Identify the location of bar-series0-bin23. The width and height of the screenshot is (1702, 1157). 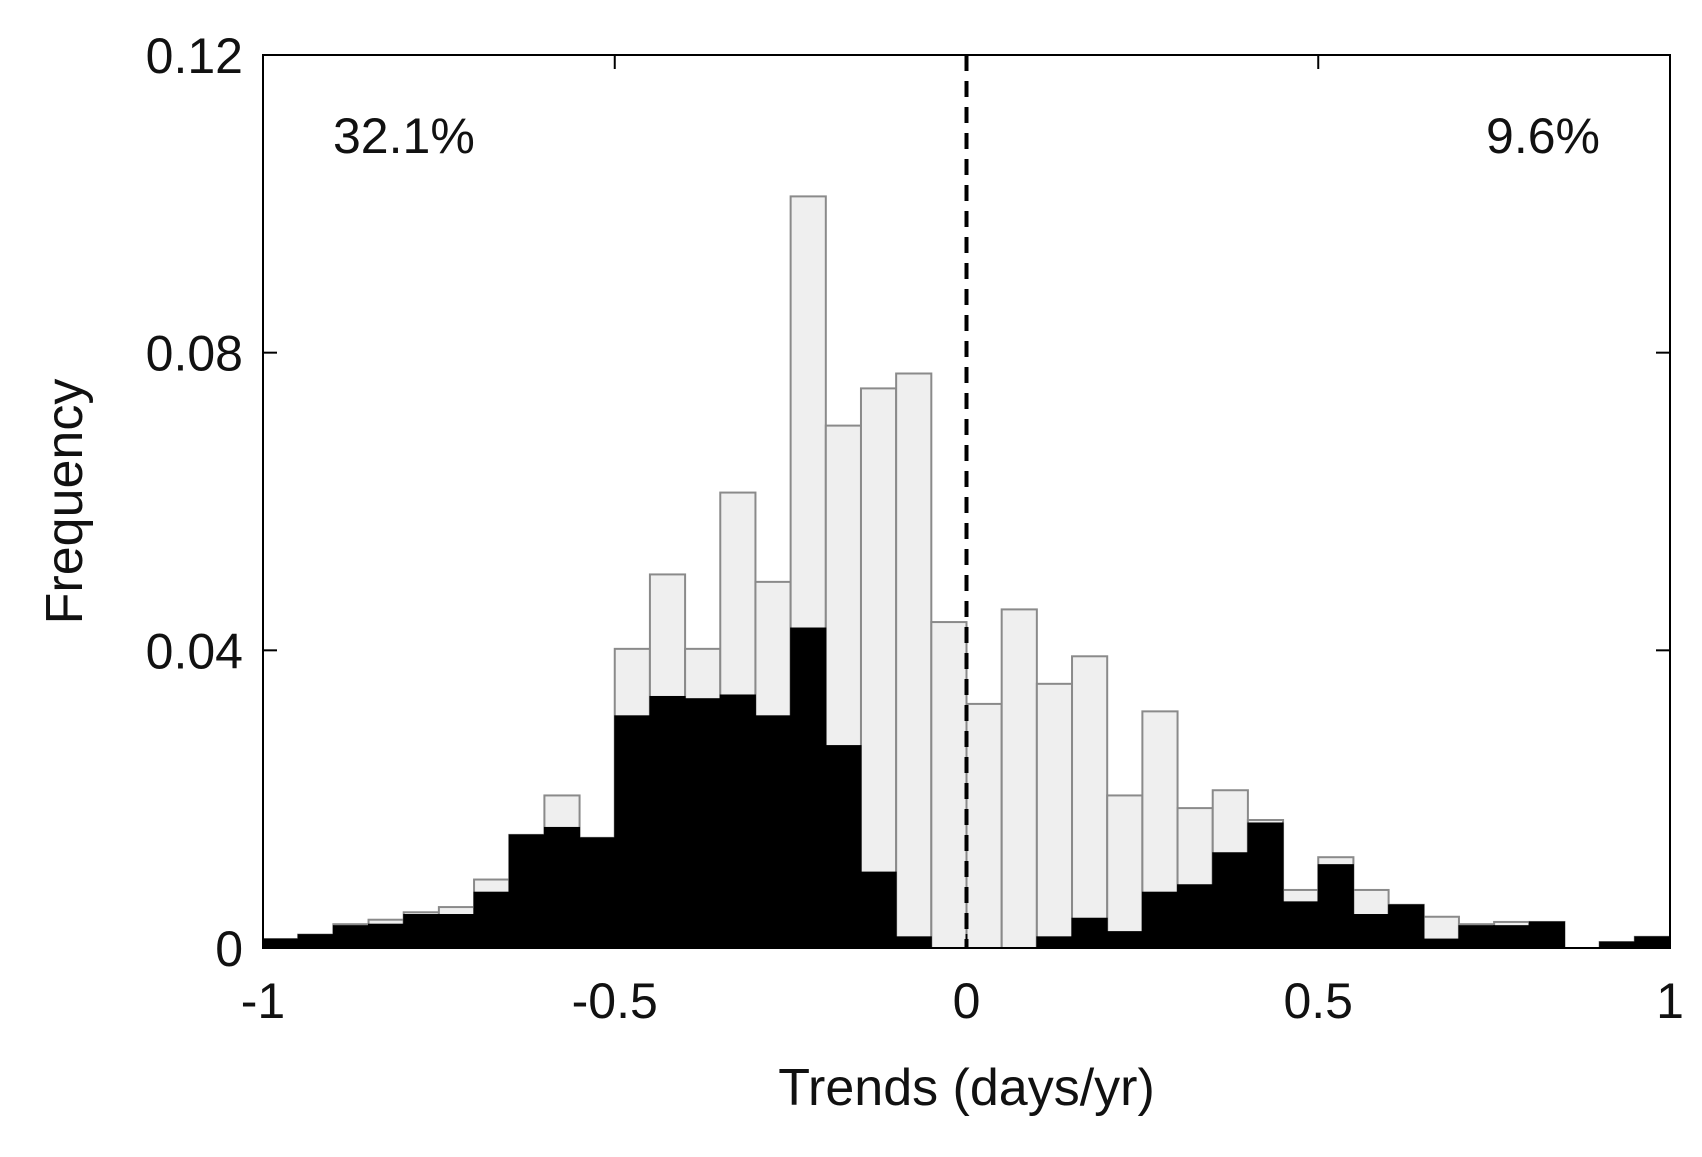
(1090, 802).